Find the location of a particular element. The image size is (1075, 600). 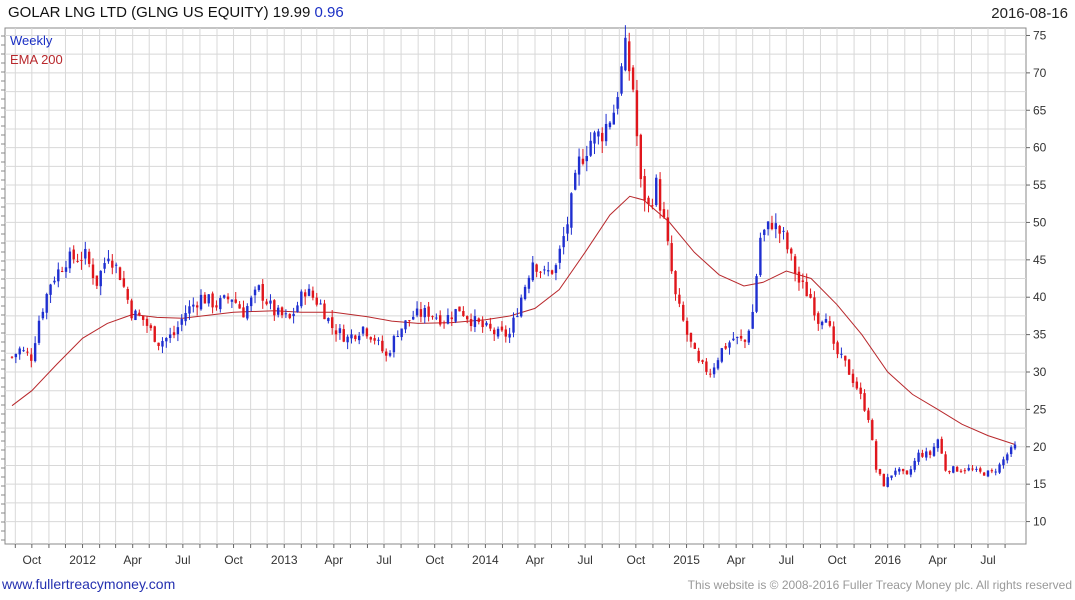

footer-url: www.fullertreacymoney.com is located at coordinates (89, 584).